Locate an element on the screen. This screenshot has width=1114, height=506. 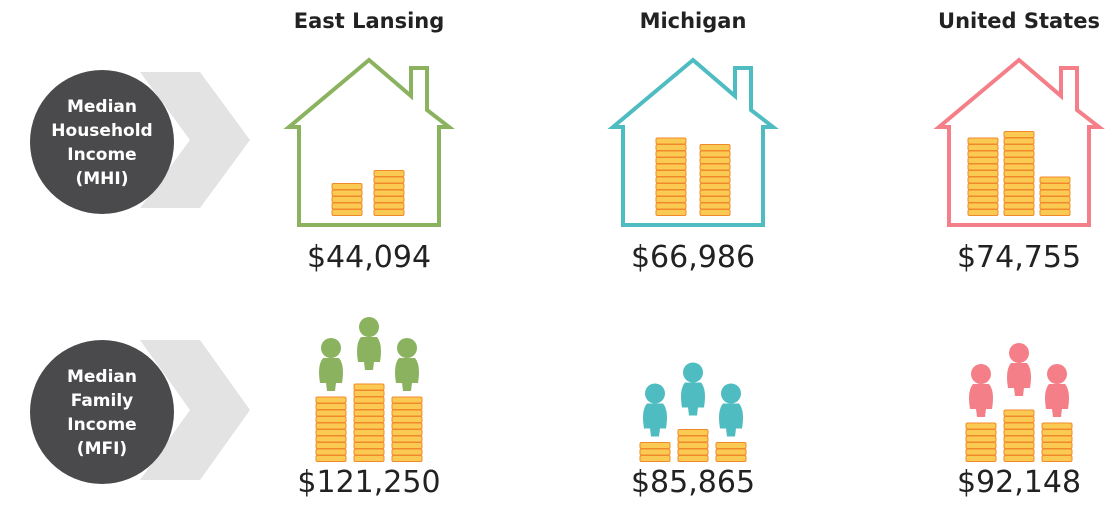
income-value: $85,865 is located at coordinates (693, 482).